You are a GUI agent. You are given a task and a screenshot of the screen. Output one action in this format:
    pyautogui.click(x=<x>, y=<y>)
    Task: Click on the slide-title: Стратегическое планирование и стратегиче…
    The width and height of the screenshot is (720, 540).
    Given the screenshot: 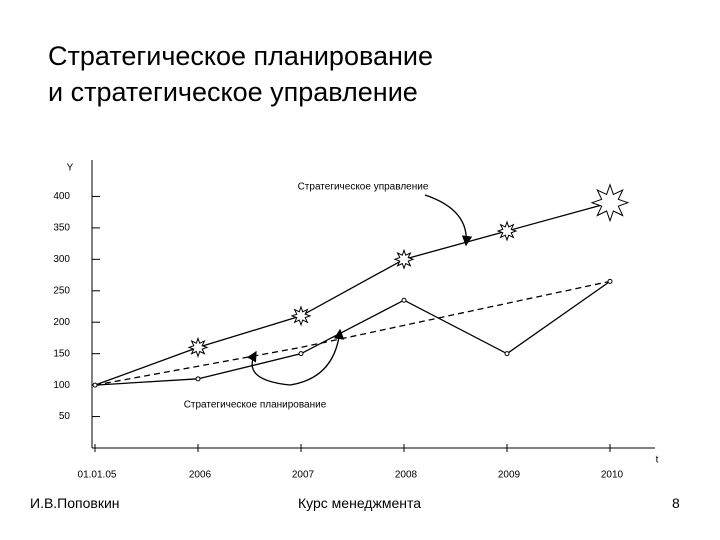 What is the action you would take?
    pyautogui.click(x=240, y=74)
    